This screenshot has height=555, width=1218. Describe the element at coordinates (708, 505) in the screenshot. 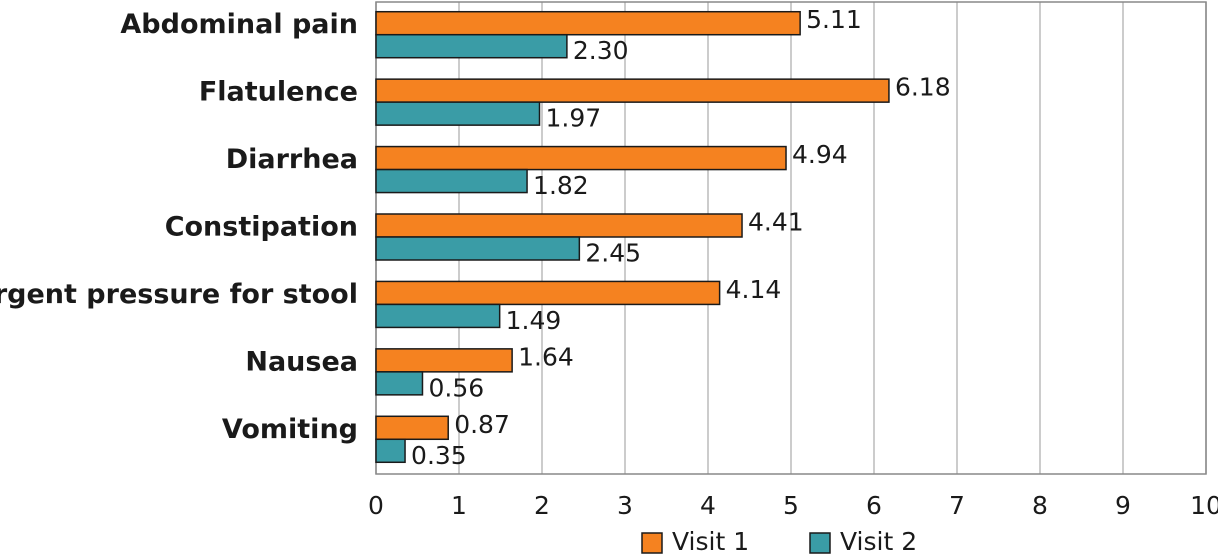

I see `x-tick-label: 4` at that location.